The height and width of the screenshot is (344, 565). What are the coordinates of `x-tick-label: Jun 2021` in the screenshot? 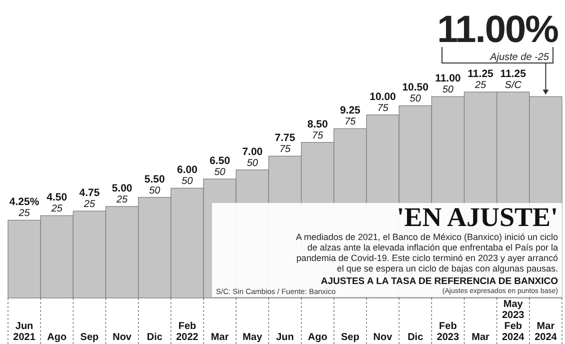 It's located at (24, 332).